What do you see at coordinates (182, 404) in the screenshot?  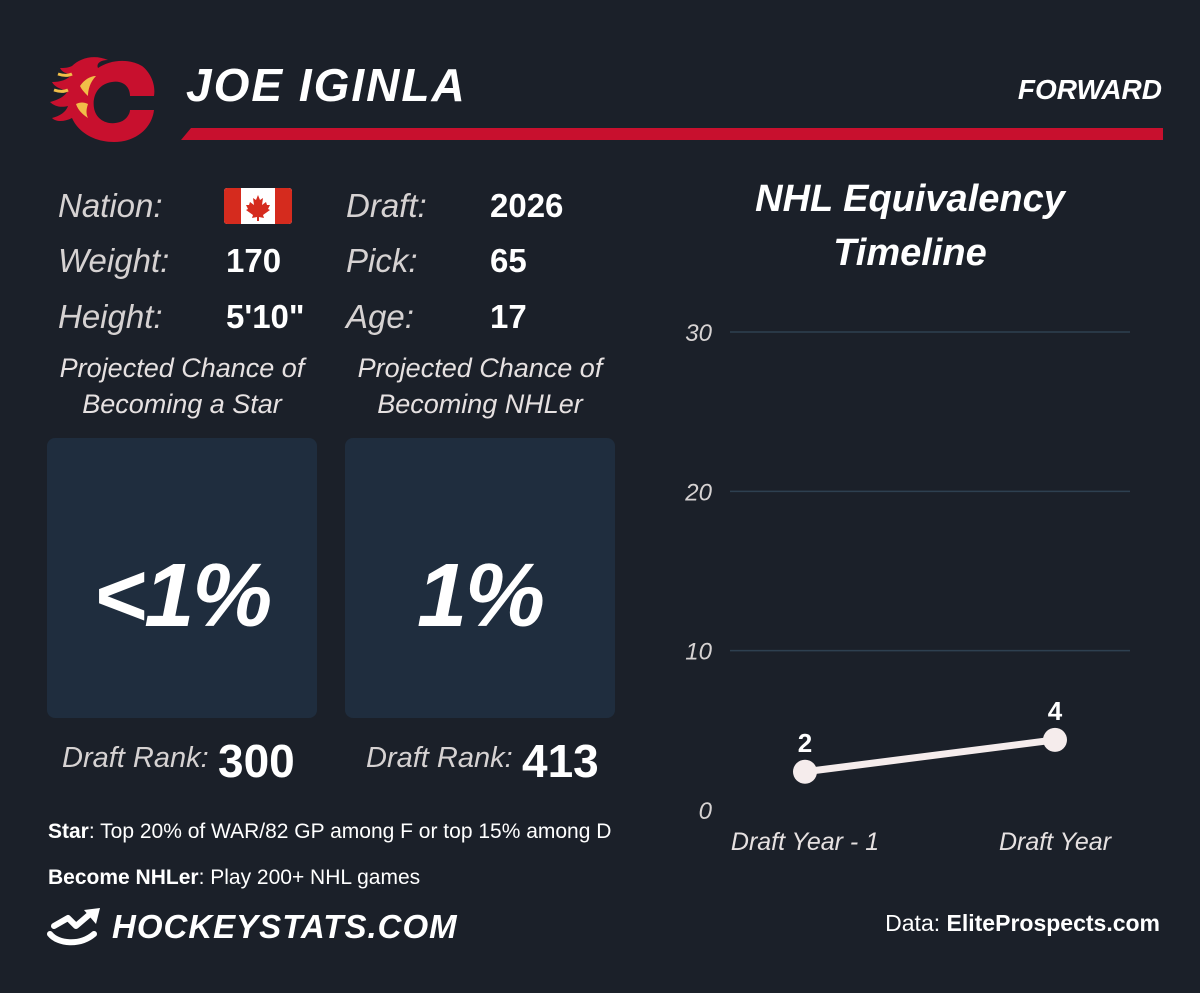 I see `star-title-line2: Becoming a Star` at bounding box center [182, 404].